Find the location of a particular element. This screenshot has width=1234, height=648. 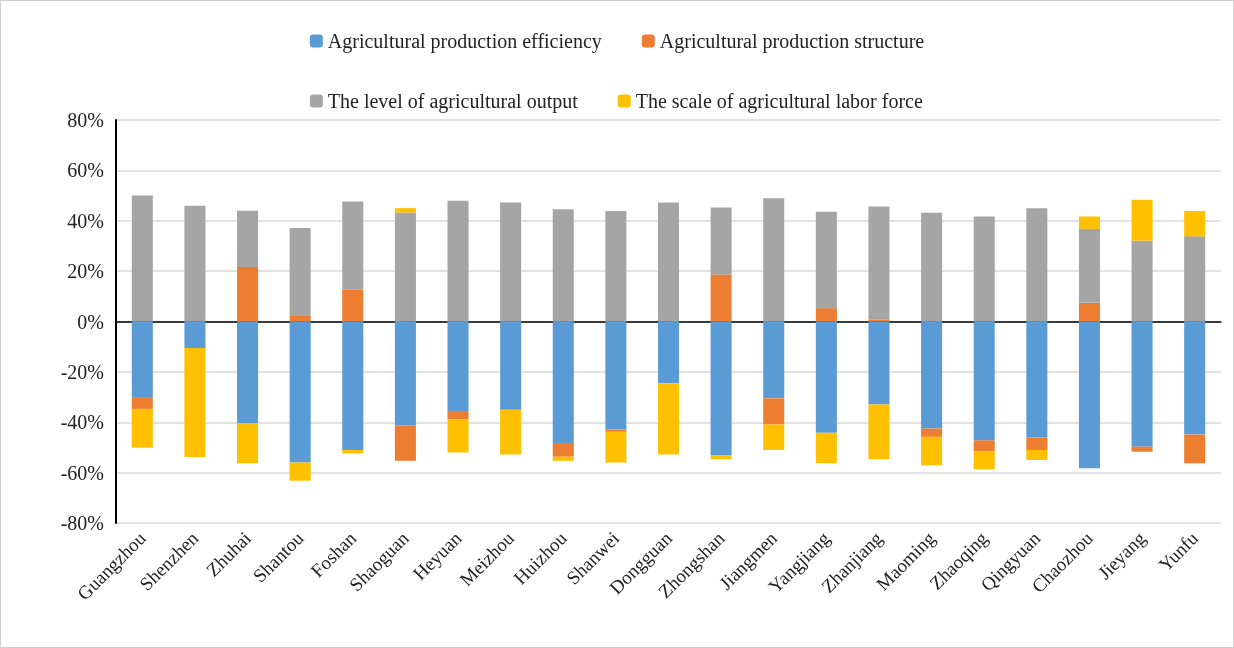

y-tick-label: 80% is located at coordinates (85, 120).